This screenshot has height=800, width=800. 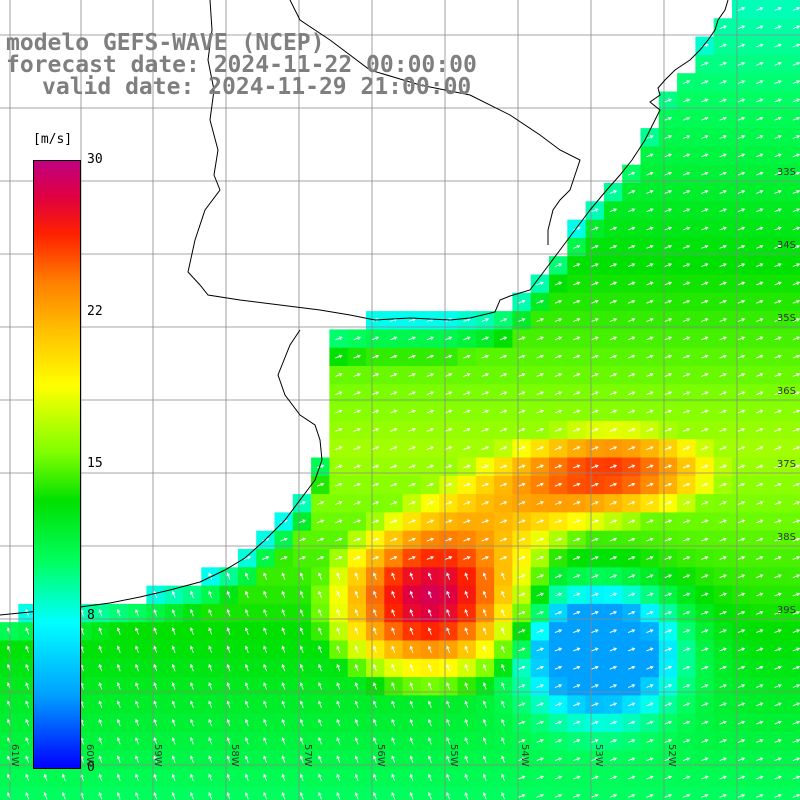 I want to click on lat-label-39s: 39S, so click(x=786, y=610).